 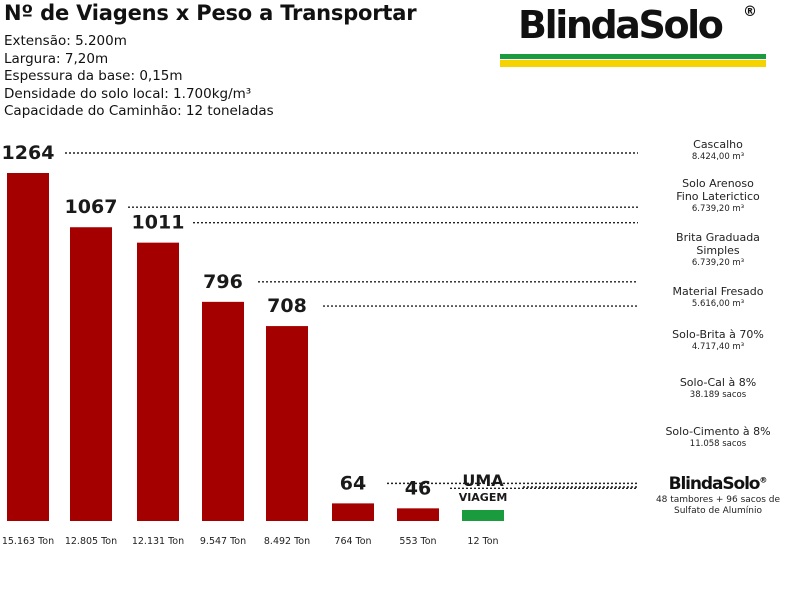 What do you see at coordinates (139, 111) in the screenshot?
I see `spec-capacidade: Capacidade do Caminhão: 12 toneladas` at bounding box center [139, 111].